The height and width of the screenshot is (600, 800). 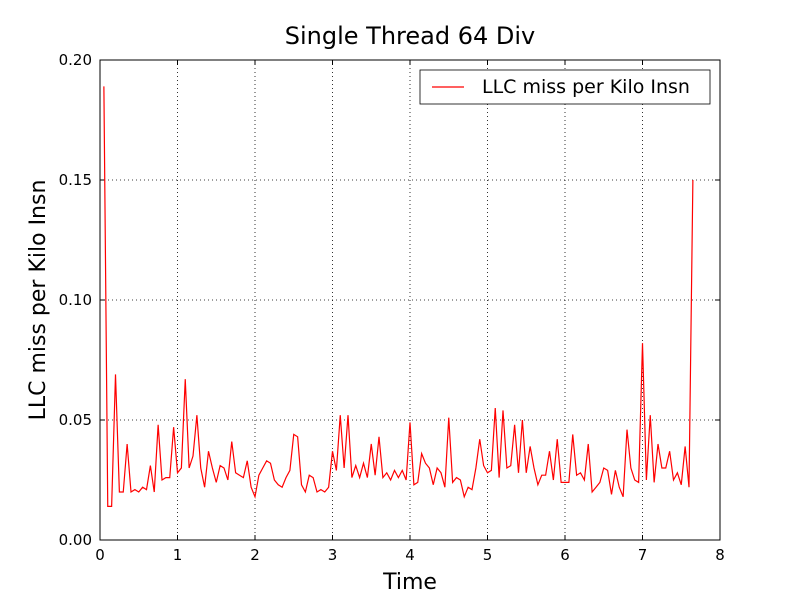 What do you see at coordinates (178, 555) in the screenshot?
I see `x-tick-label: 1` at bounding box center [178, 555].